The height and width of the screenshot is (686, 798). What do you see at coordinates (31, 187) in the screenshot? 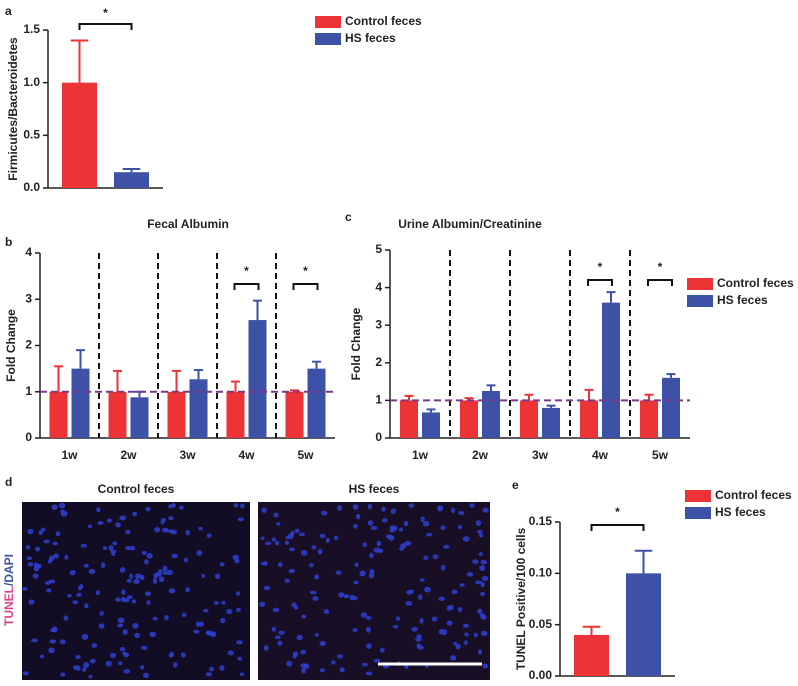
I see `y-tick-label: 0.0` at bounding box center [31, 187].